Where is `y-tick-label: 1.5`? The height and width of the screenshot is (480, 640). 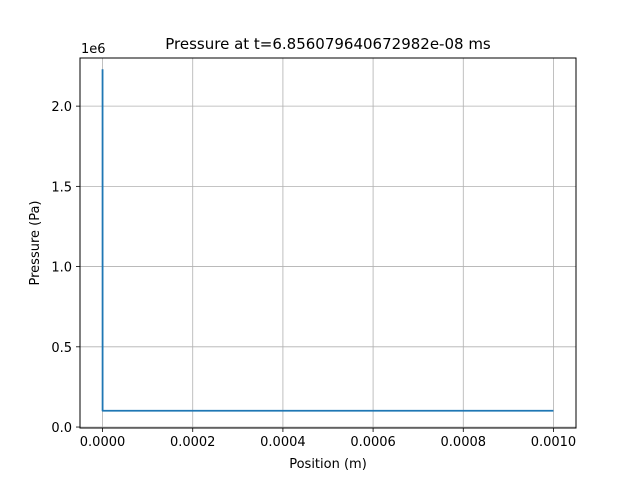
y-tick-label: 1.5 is located at coordinates (61, 187).